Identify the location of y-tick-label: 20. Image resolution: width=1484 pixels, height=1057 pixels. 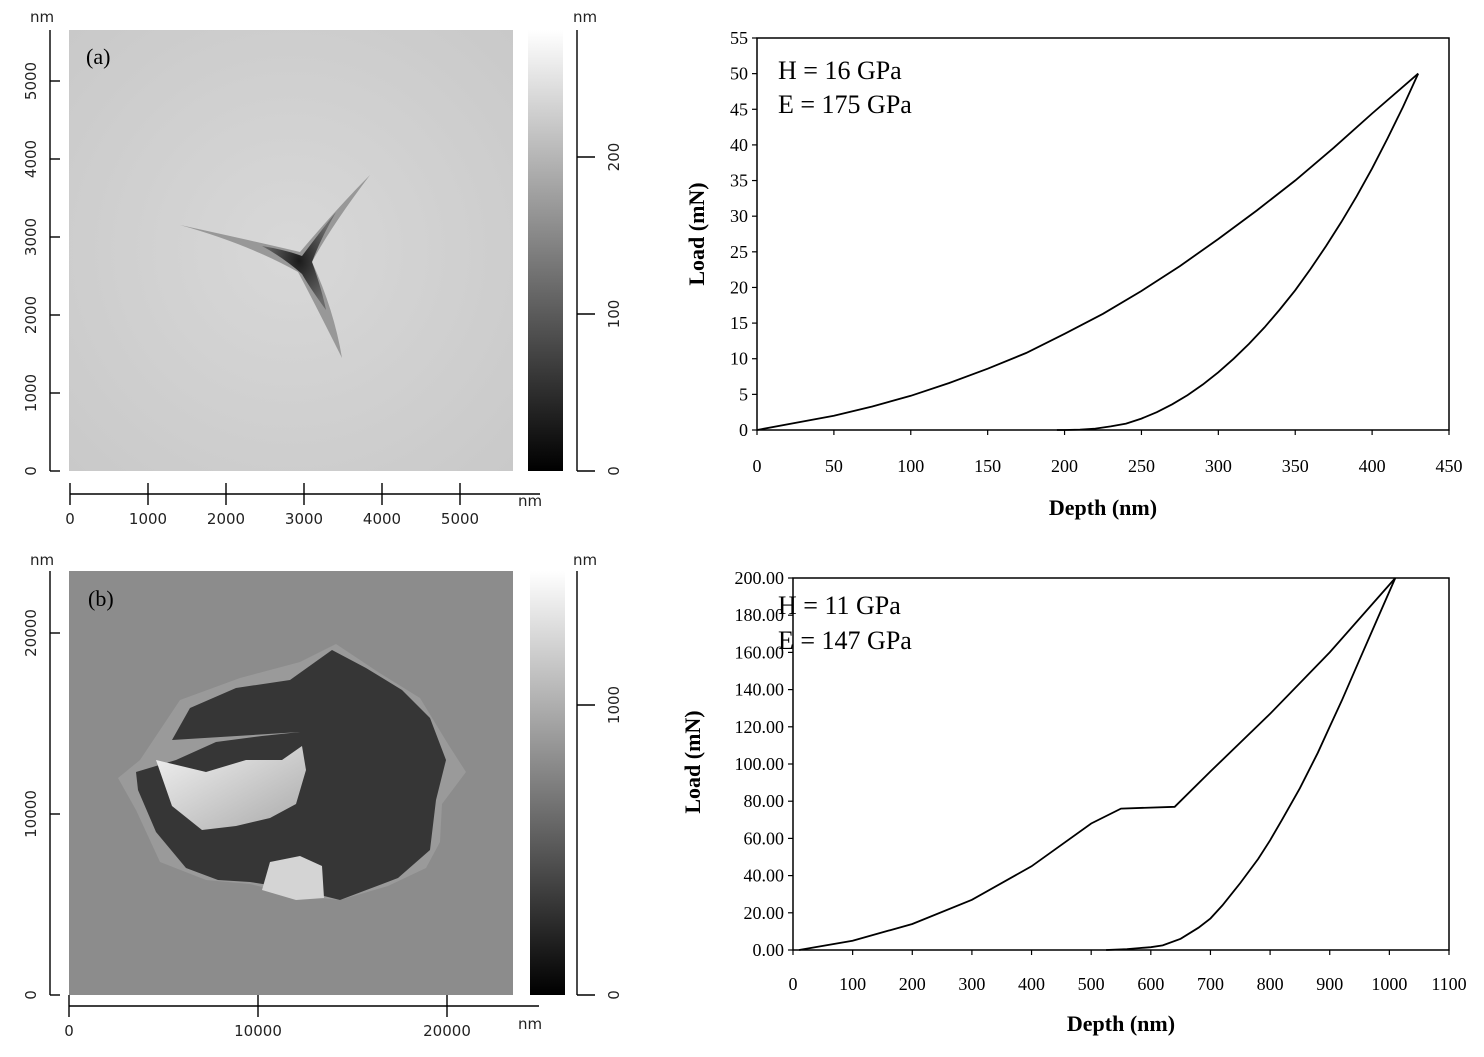
(739, 287).